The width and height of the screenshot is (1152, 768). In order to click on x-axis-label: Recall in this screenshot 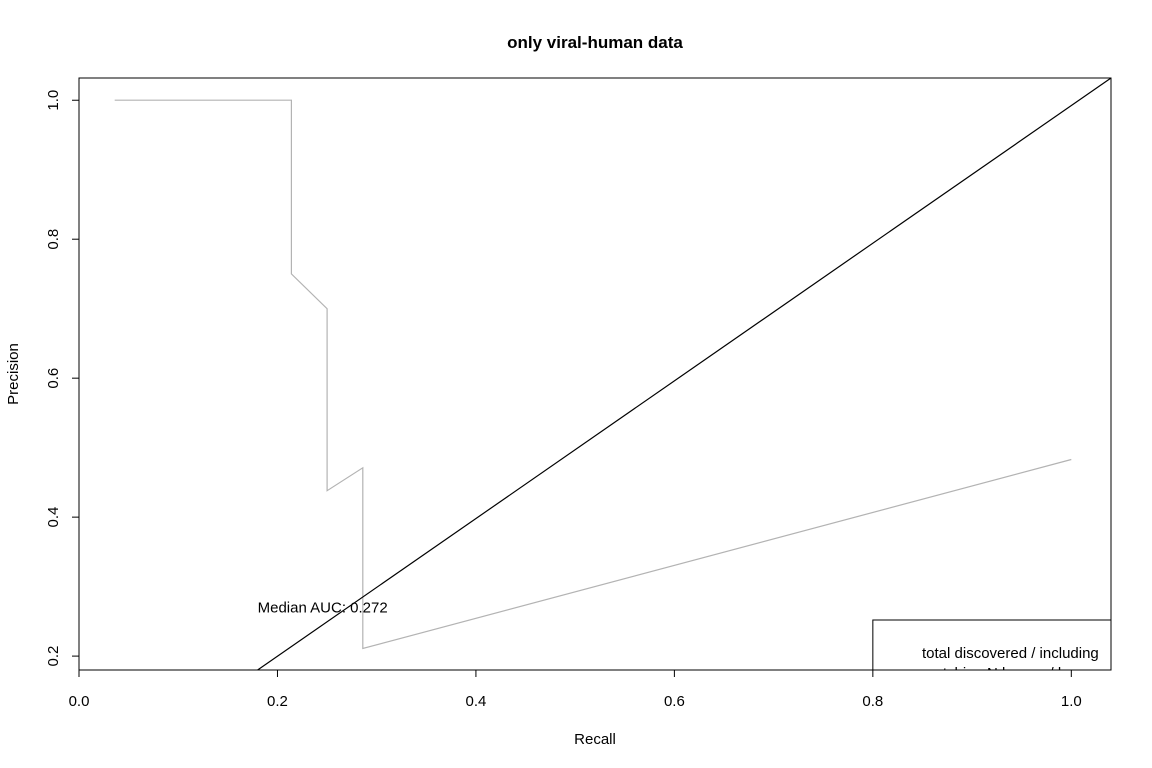, I will do `click(595, 739)`.